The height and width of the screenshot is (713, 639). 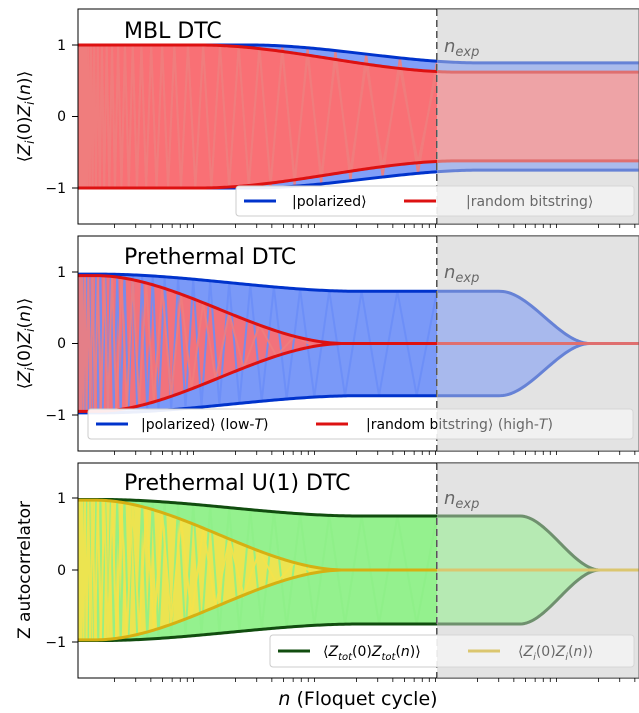 I want to click on x-axis-label: n (Floquet cycle), so click(x=357, y=699).